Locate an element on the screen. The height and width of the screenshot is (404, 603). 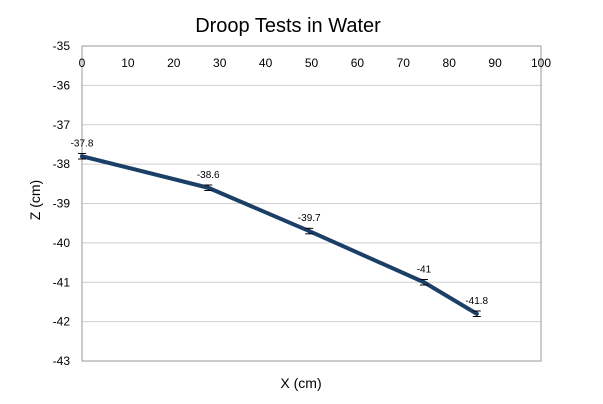
x-tick-label: 90 is located at coordinates (495, 63).